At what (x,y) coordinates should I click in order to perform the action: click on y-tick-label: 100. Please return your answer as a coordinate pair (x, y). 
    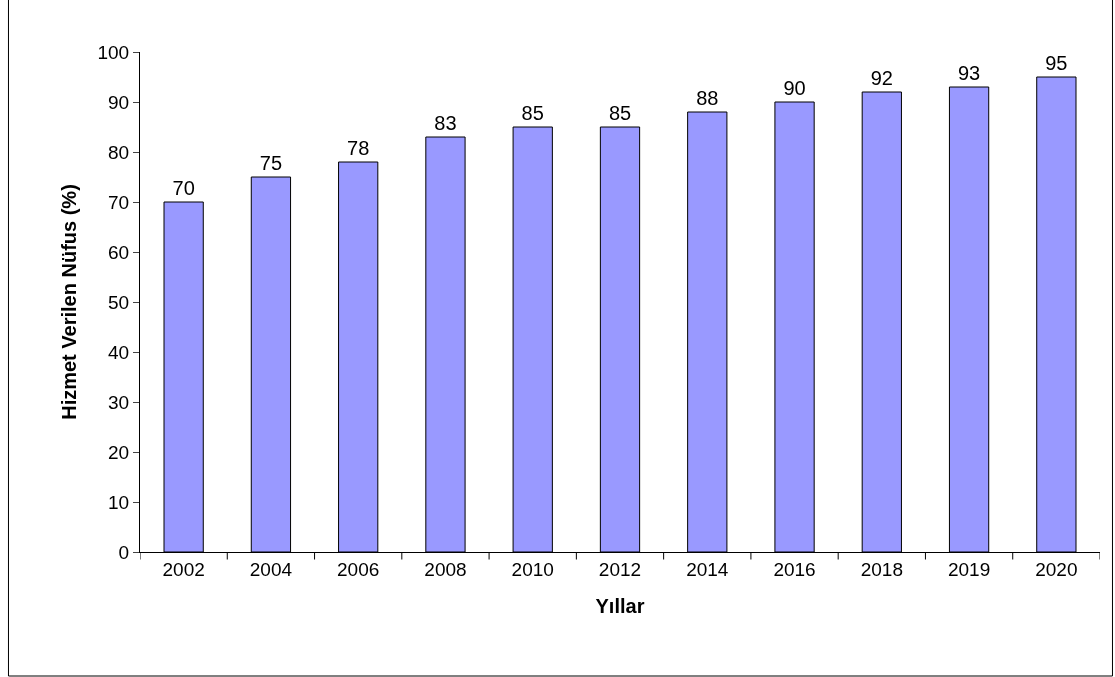
    Looking at the image, I should click on (113, 52).